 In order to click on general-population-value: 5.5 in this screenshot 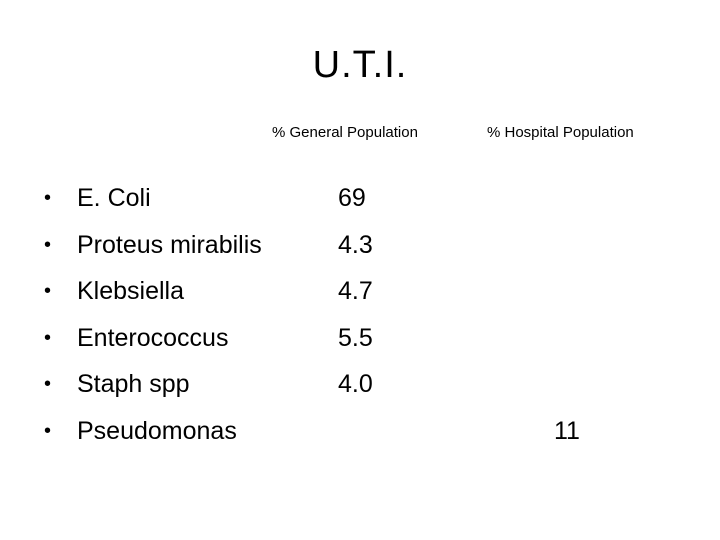, I will do `click(355, 337)`.